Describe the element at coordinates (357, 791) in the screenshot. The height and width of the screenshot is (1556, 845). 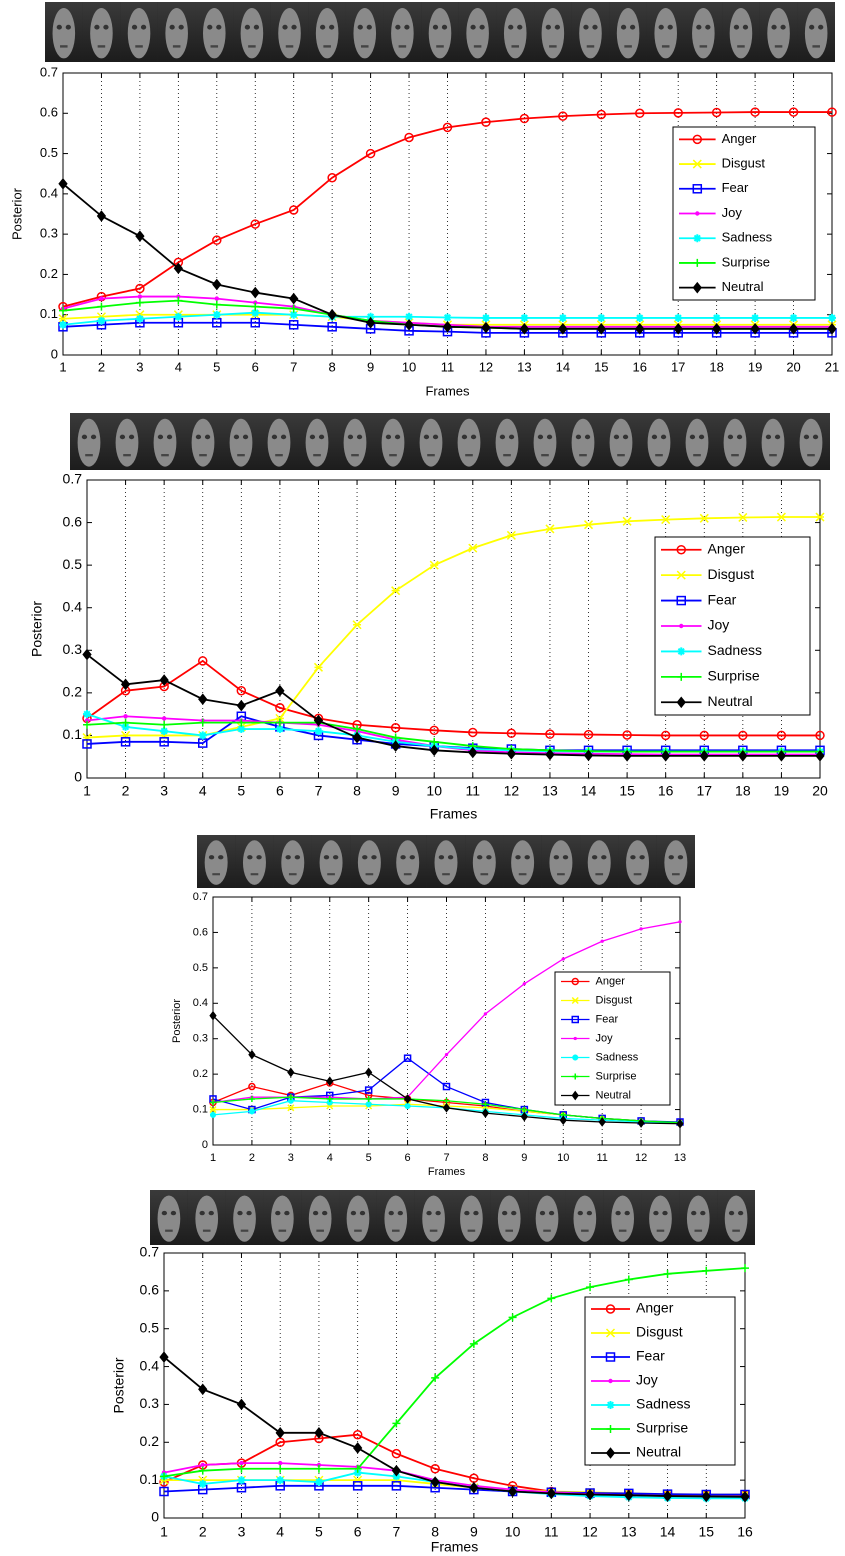
I see `x-tick-label: 8` at that location.